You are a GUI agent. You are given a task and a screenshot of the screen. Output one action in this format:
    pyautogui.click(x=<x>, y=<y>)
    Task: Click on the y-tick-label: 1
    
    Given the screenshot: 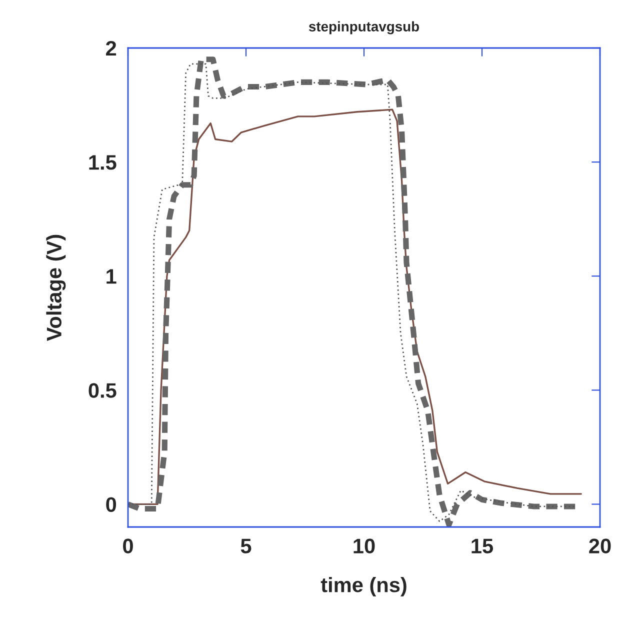 What is the action you would take?
    pyautogui.click(x=111, y=276)
    